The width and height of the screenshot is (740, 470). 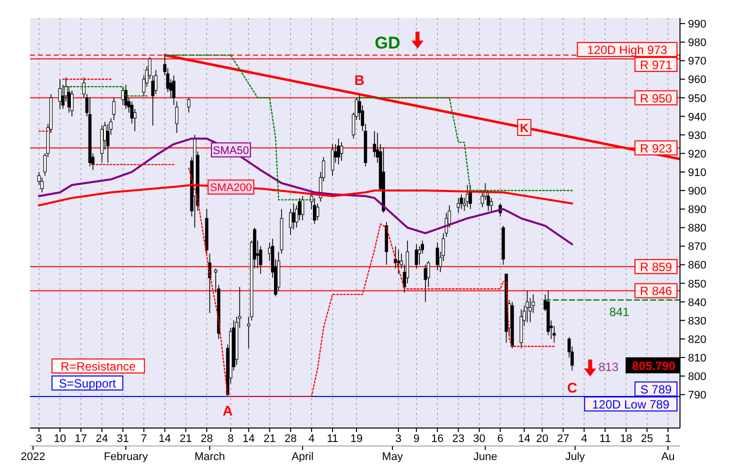 I want to click on series-label: 841, so click(x=619, y=311).